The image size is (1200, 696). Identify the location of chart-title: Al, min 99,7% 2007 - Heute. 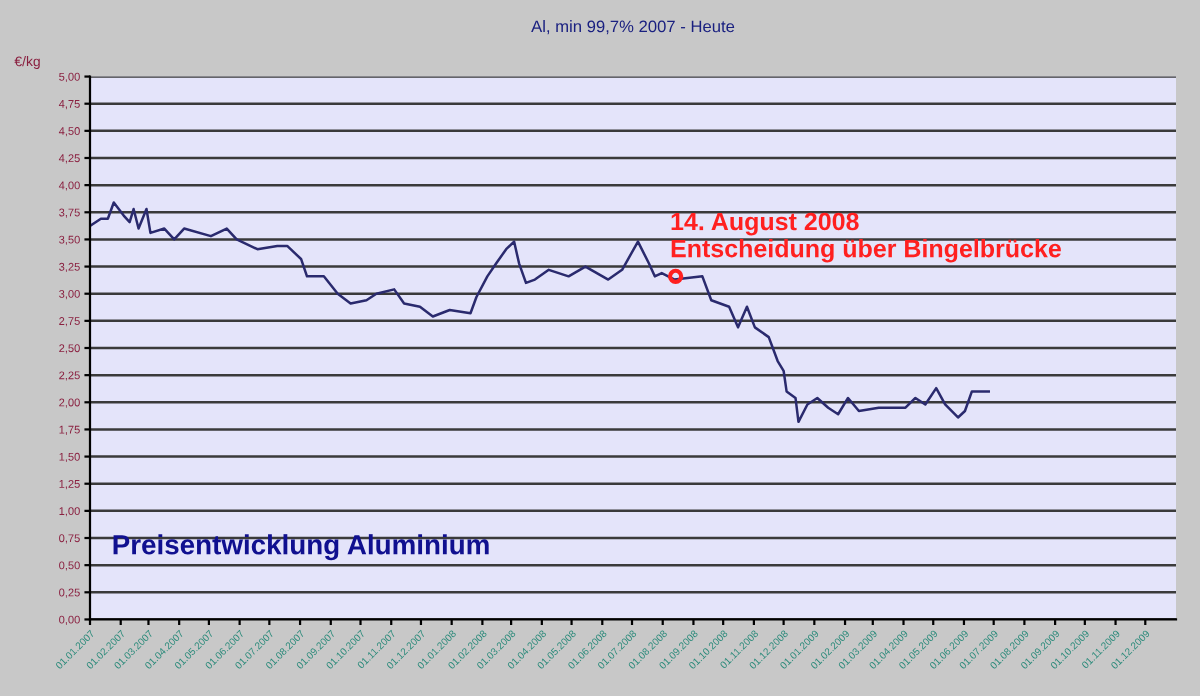
(633, 27).